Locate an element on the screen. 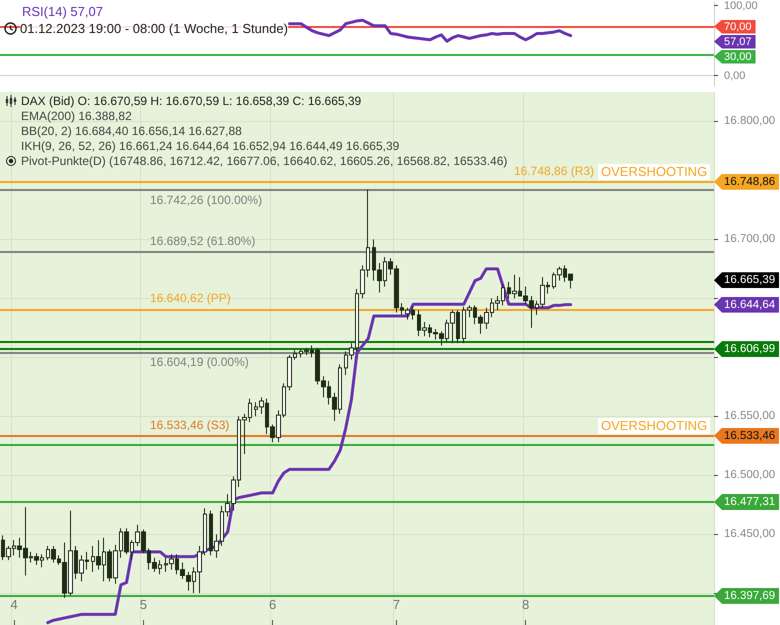 The height and width of the screenshot is (625, 780). y-tick-label: 100,00 is located at coordinates (741, 6).